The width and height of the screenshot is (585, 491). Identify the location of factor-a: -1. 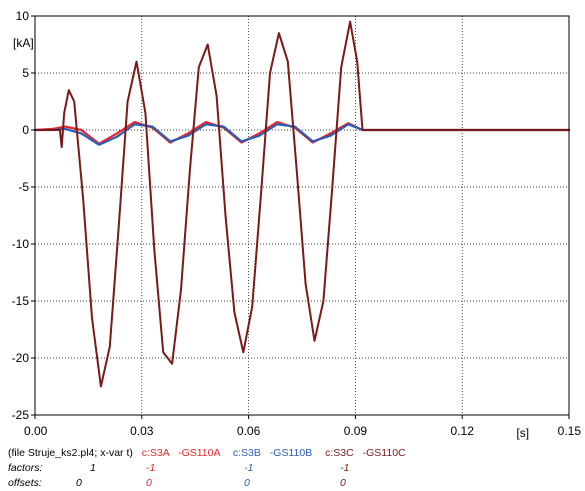
(151, 468).